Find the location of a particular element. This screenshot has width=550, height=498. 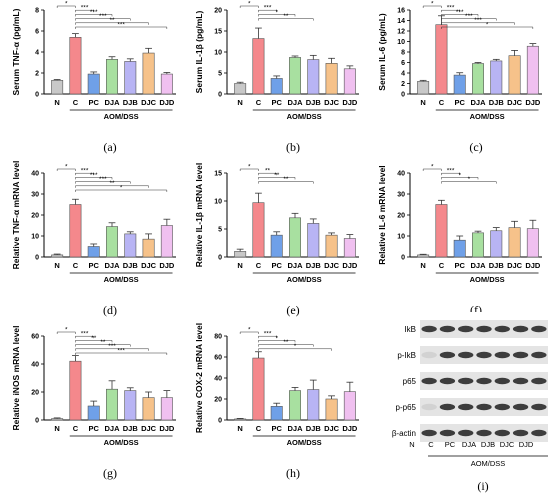

y-axis-label: Relative COX-2 mRNA level is located at coordinates (199, 378).